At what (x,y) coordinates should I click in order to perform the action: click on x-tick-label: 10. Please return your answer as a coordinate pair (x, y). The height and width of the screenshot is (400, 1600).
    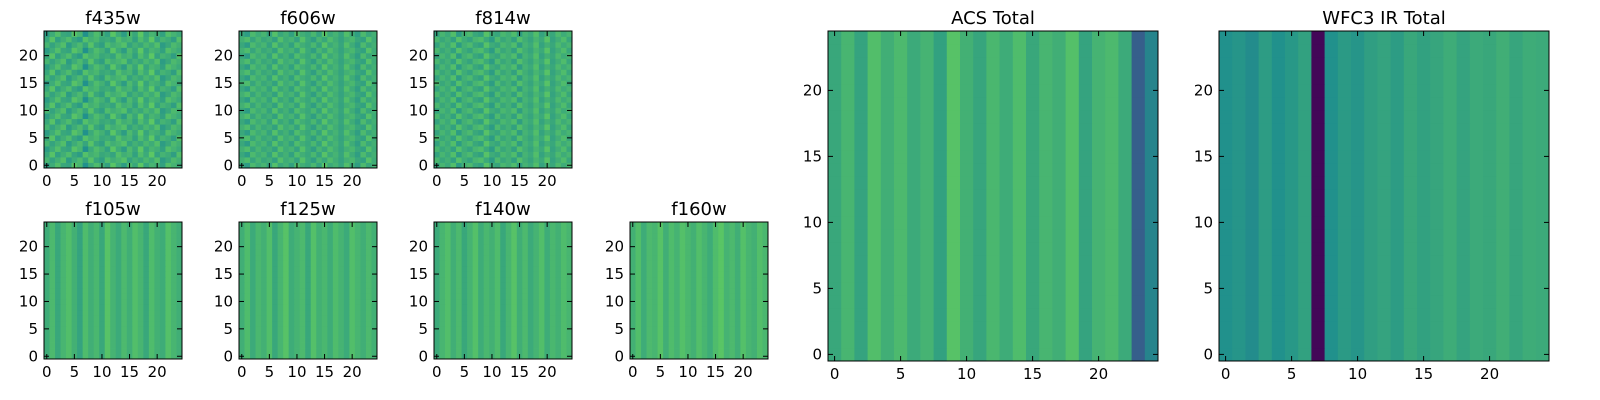
    Looking at the image, I should click on (296, 181).